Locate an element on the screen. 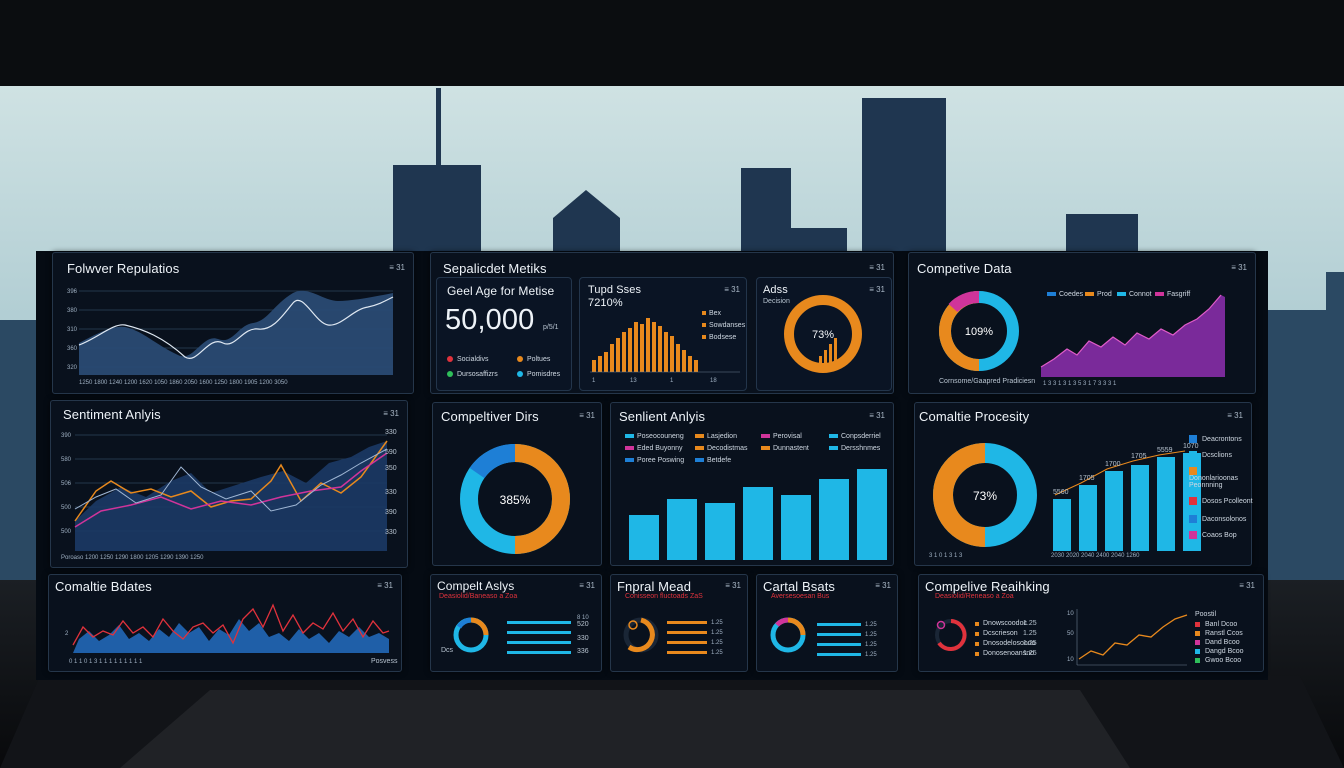 This screenshot has width=1344, height=768. svg-text: 580 is located at coordinates (66, 460).